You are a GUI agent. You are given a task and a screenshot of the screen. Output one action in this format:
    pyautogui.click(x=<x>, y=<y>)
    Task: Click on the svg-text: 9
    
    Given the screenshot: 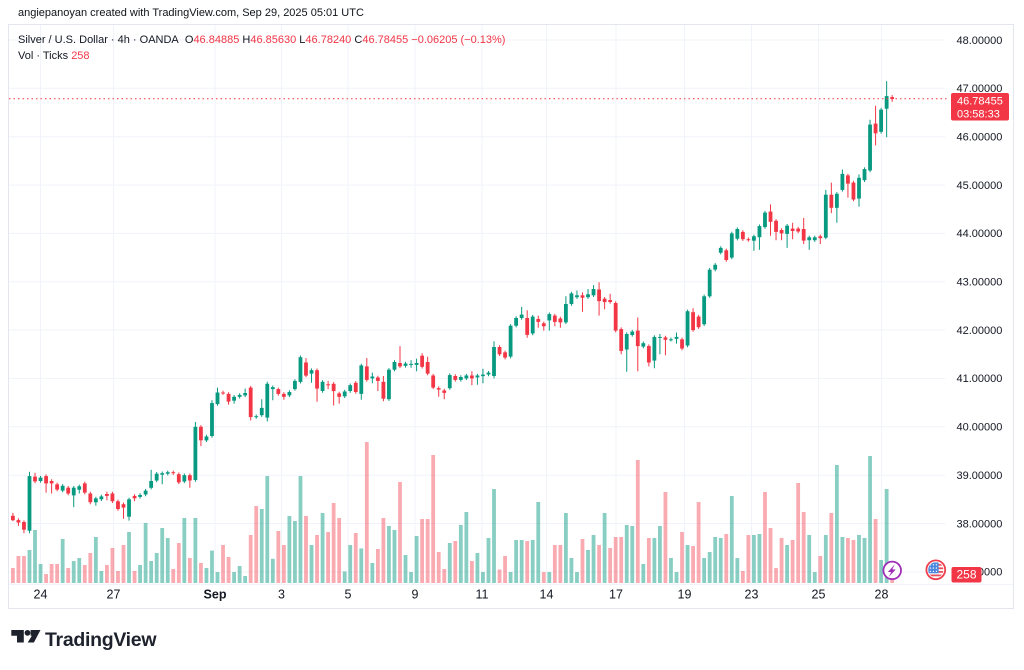 What is the action you would take?
    pyautogui.click(x=415, y=595)
    